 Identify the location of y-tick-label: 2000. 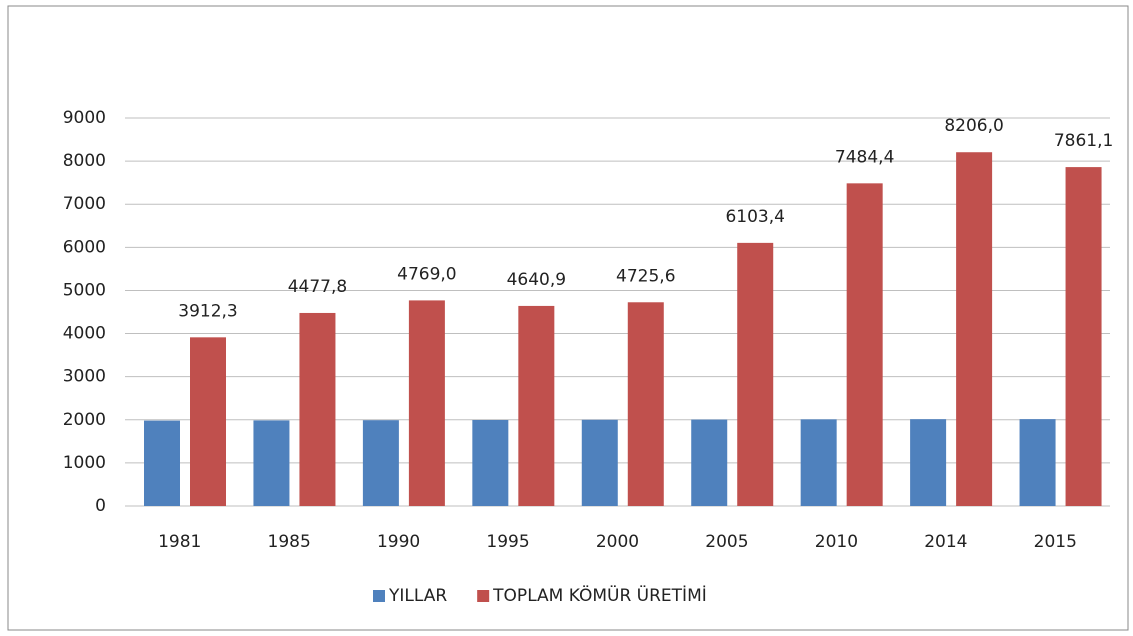
(84, 420).